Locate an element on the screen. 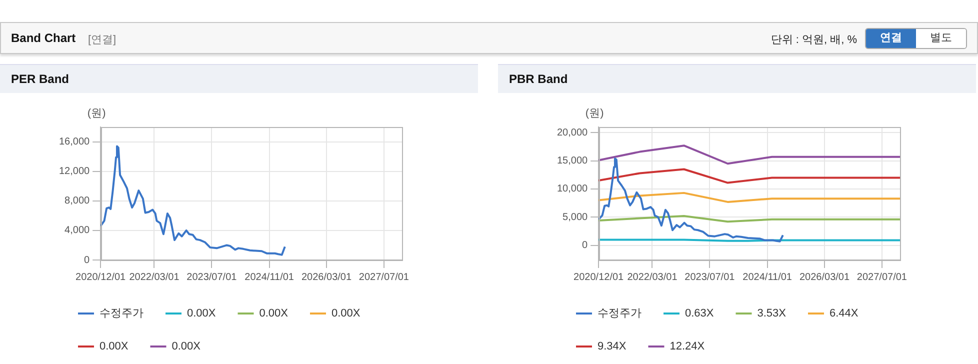 The image size is (978, 364). toggle-buttons: 연결 별도 is located at coordinates (916, 38).